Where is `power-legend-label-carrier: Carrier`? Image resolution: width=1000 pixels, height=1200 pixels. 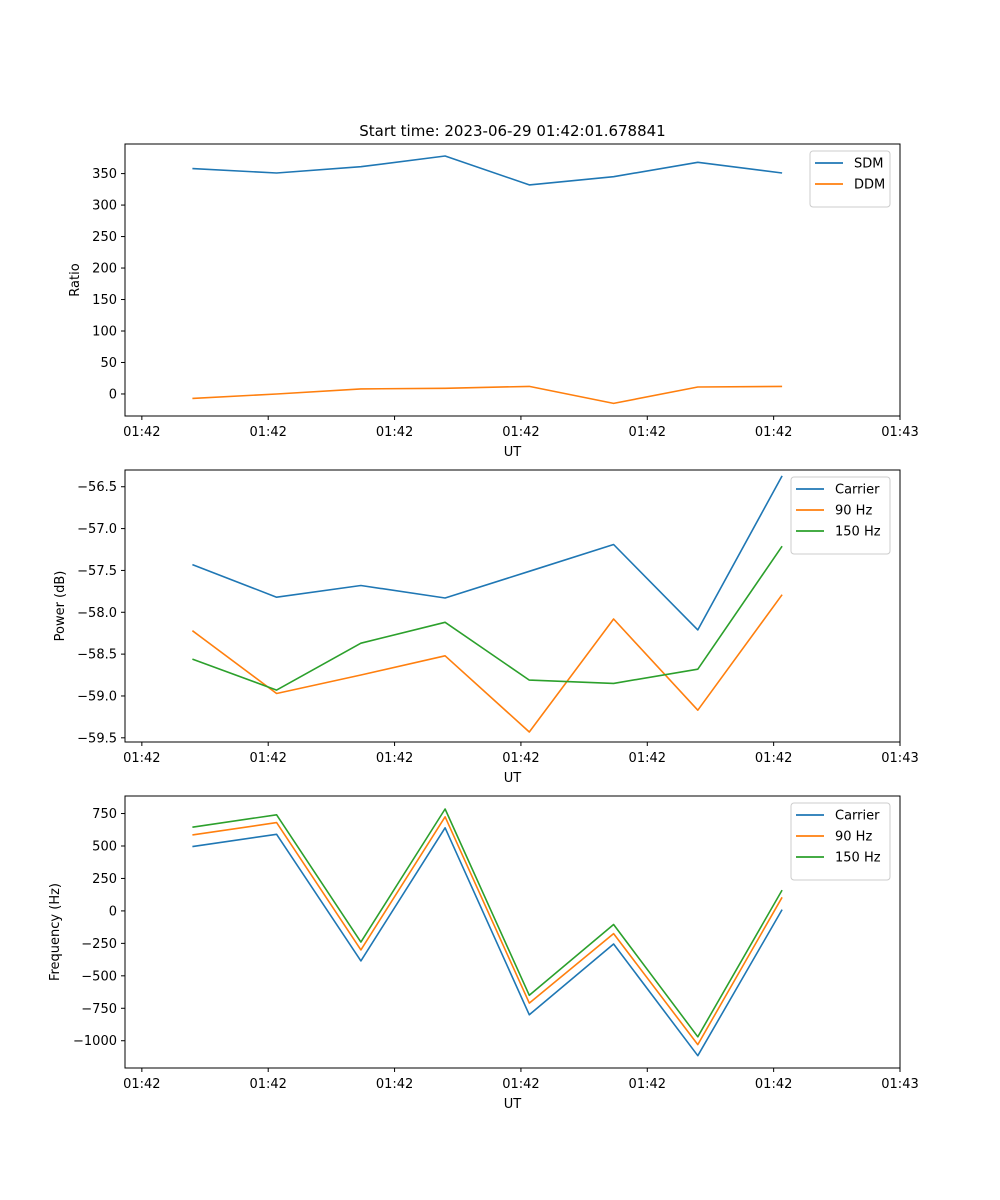 power-legend-label-carrier: Carrier is located at coordinates (857, 490).